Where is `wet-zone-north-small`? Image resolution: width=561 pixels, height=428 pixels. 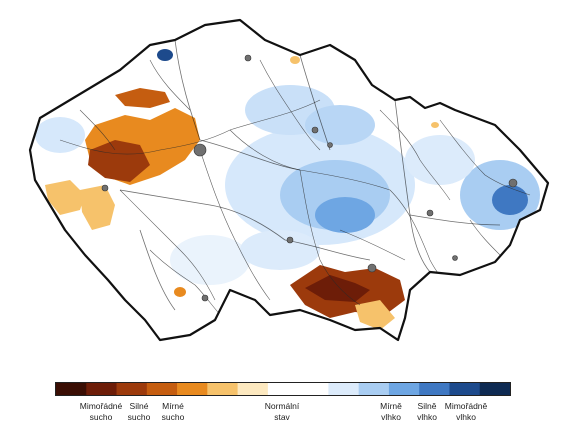
wet-zone-north-small is located at coordinates (165, 55).